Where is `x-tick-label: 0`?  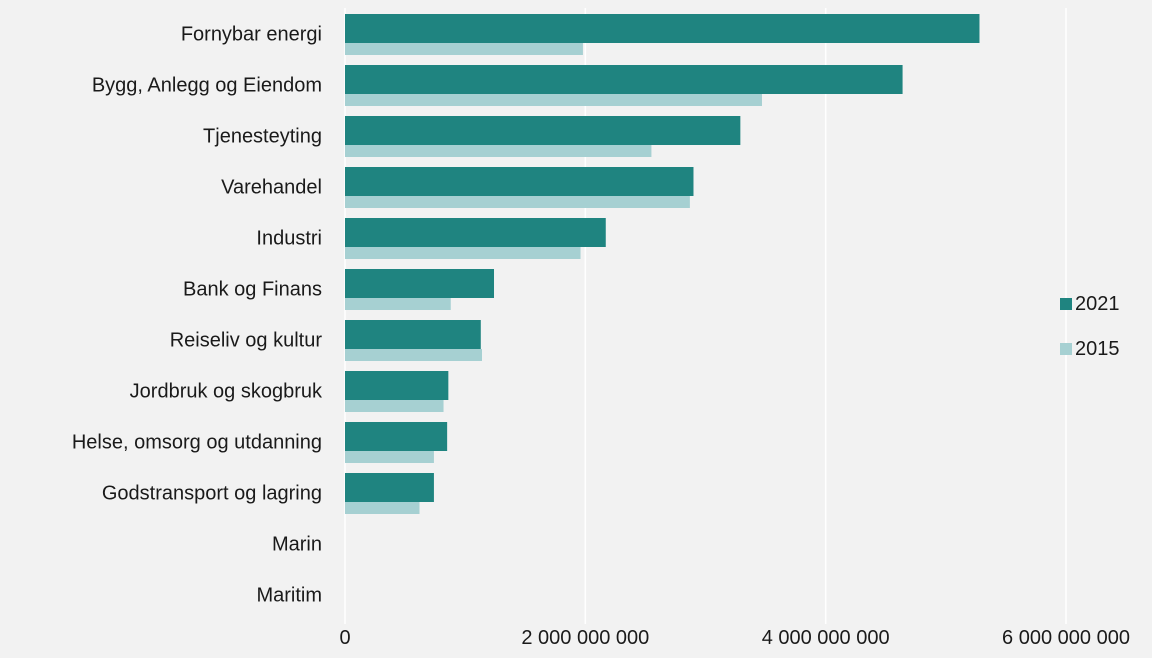
x-tick-label: 0 is located at coordinates (344, 638).